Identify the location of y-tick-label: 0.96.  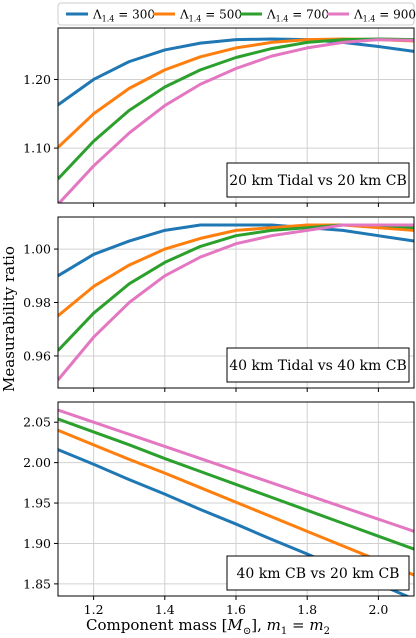
(37, 355).